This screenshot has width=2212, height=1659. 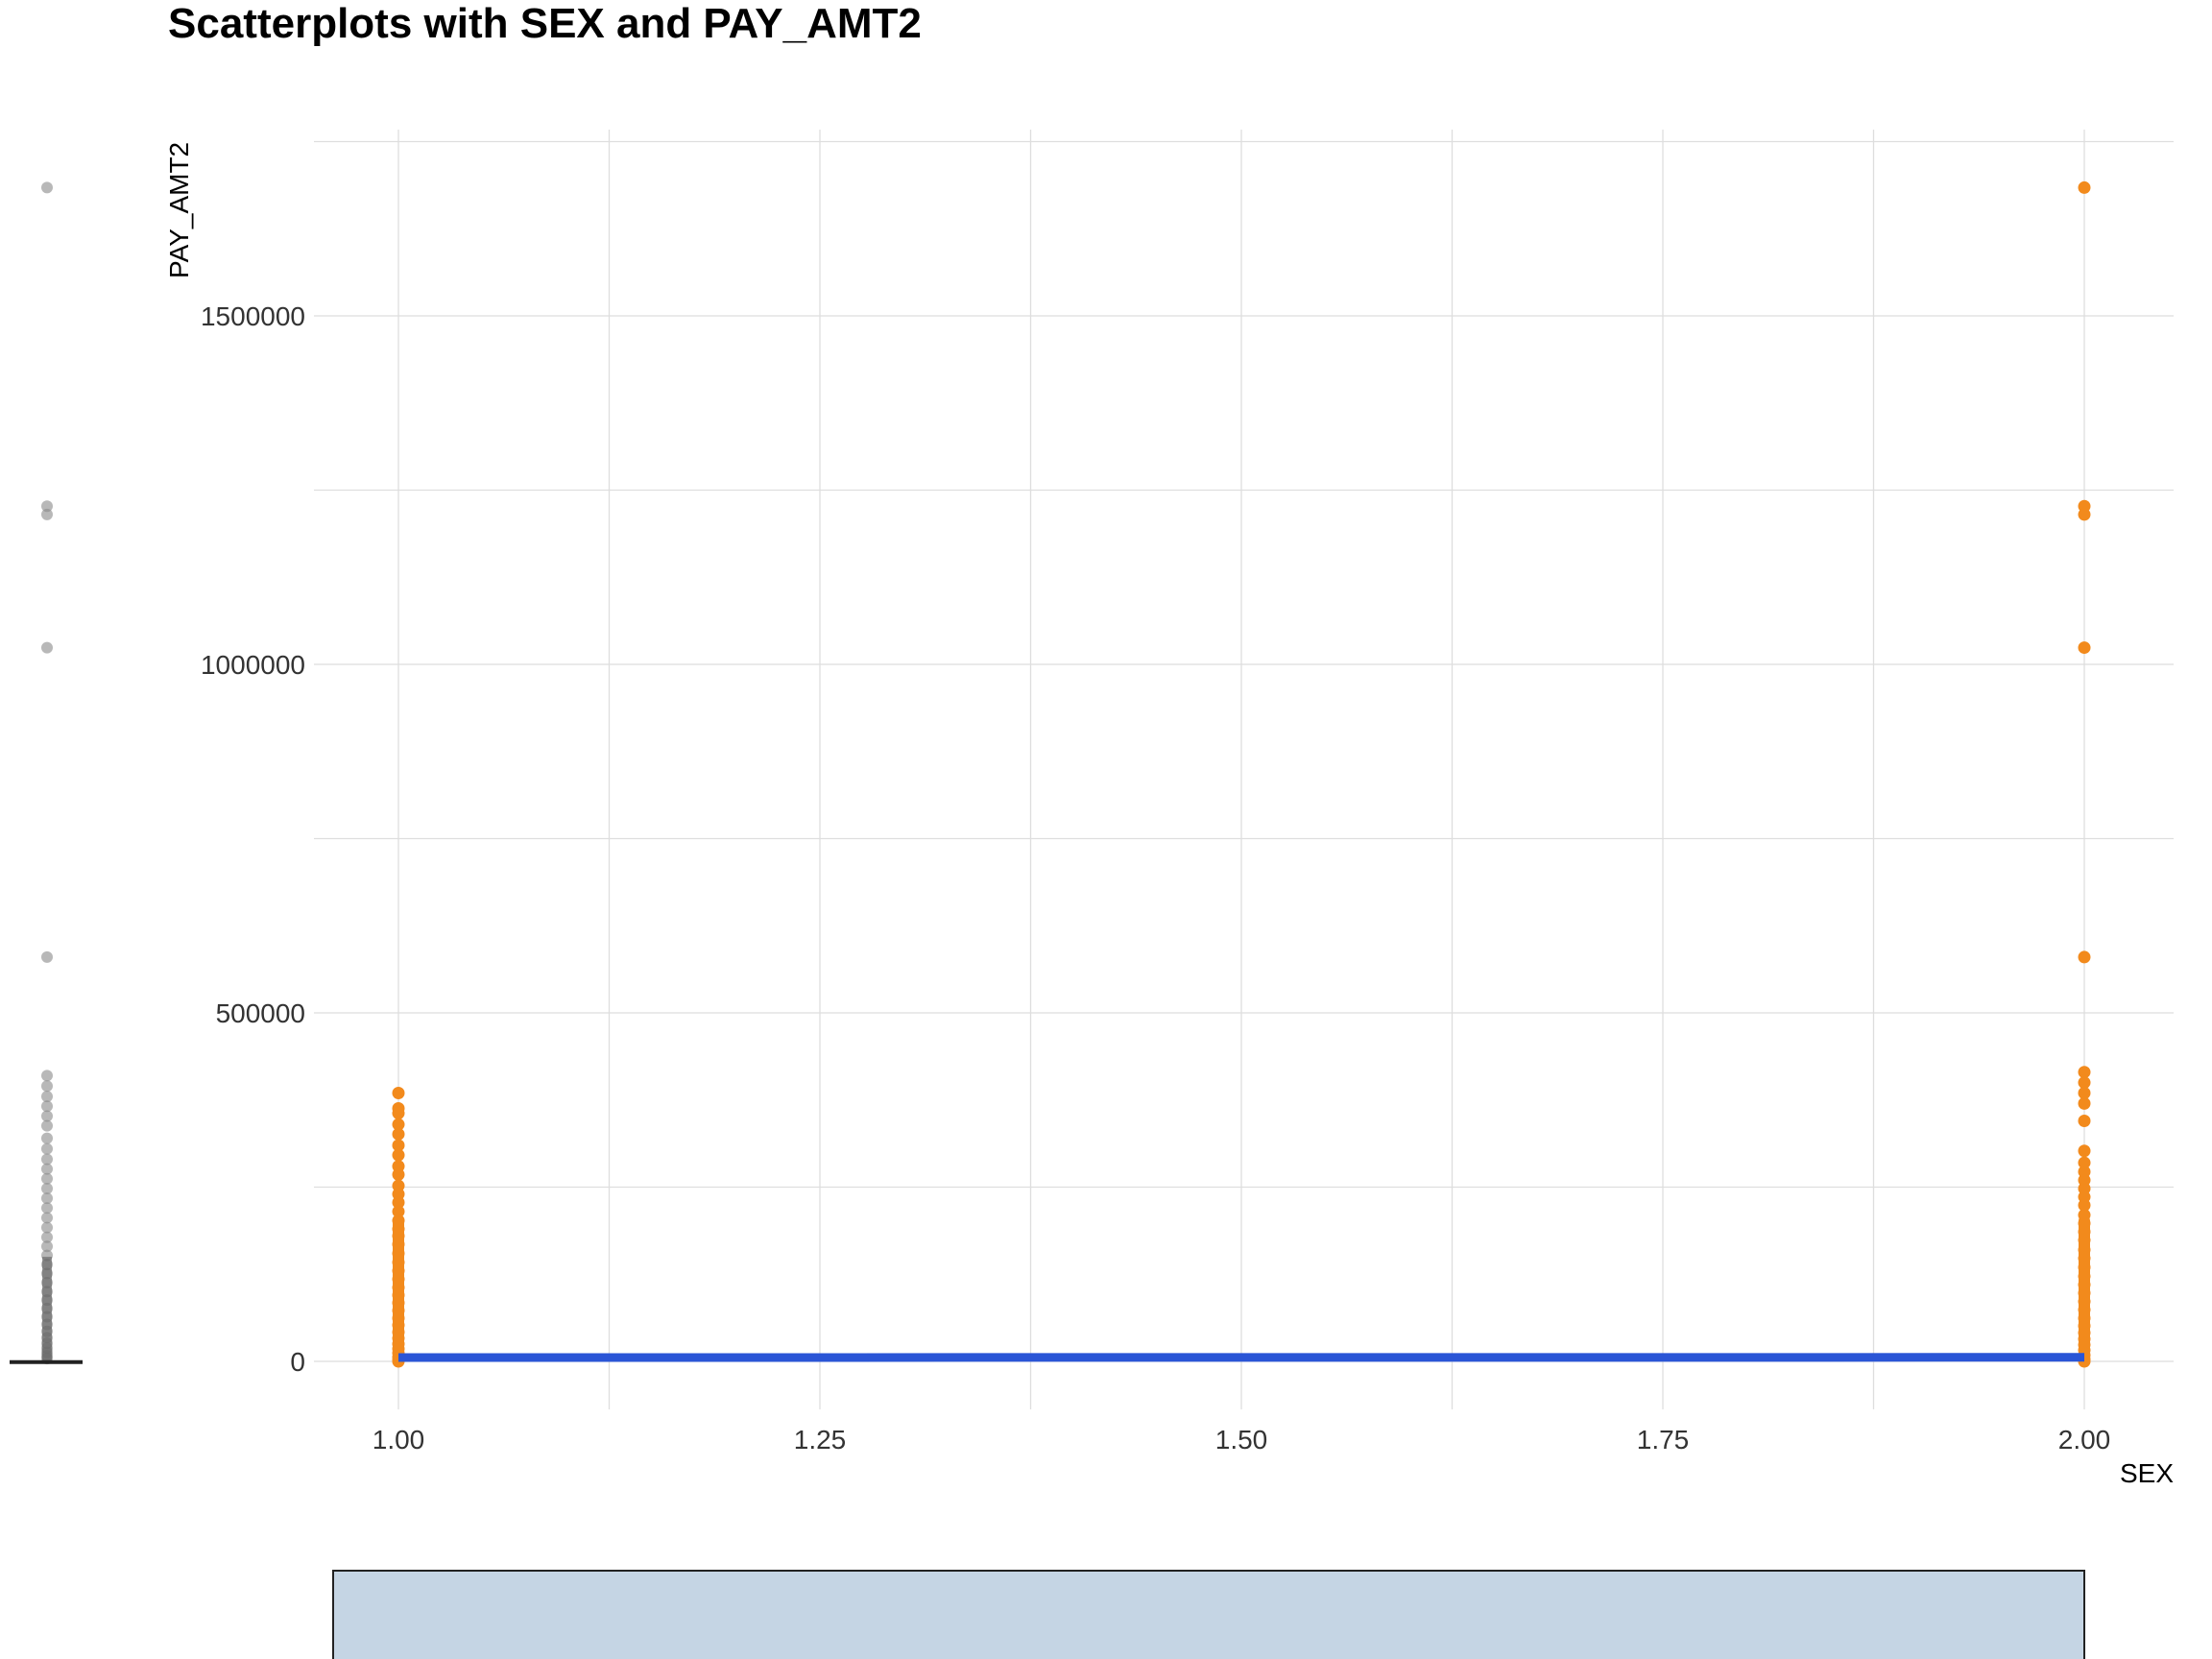 What do you see at coordinates (179, 210) in the screenshot?
I see `y-axis-title: PAY_AMT2` at bounding box center [179, 210].